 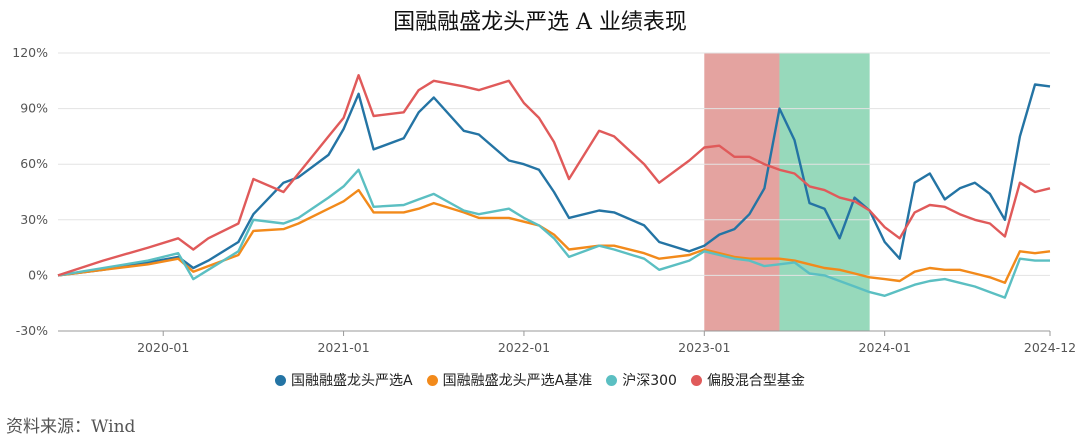 What do you see at coordinates (34, 163) in the screenshot?
I see `y-tick-label: 60%` at bounding box center [34, 163].